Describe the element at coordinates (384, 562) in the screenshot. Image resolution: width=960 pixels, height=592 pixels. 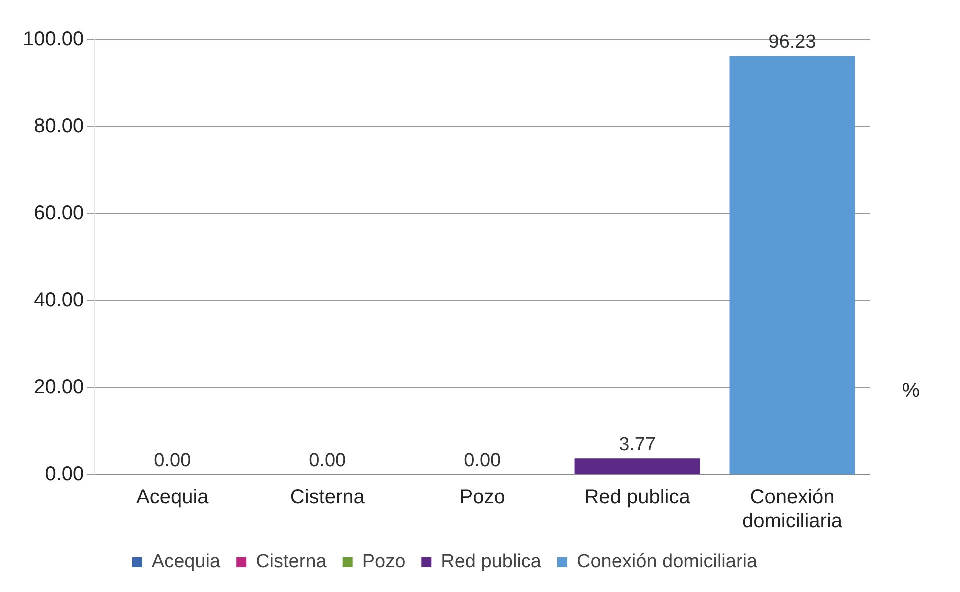
I see `legend-label: Pozo` at that location.